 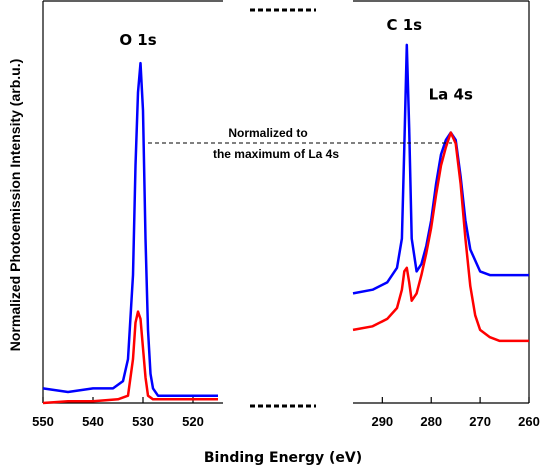 What do you see at coordinates (276, 154) in the screenshot?
I see `annotation-line-2: the maximum of La 4s` at bounding box center [276, 154].